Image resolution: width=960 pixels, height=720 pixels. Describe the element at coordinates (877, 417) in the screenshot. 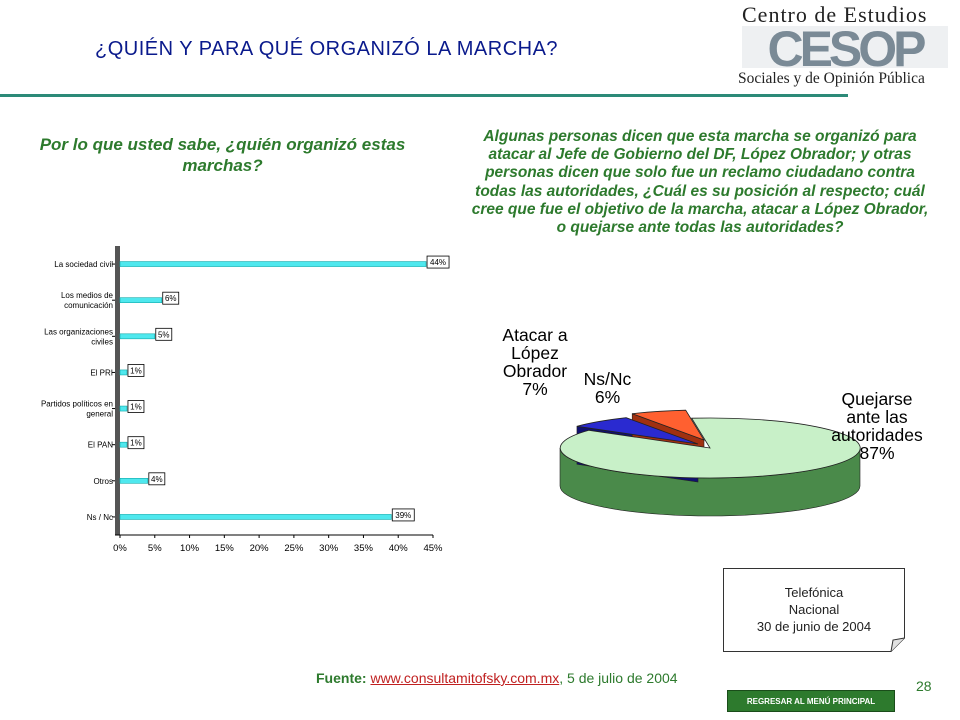

I see `pie-label-quejarse-line2: ante las` at that location.